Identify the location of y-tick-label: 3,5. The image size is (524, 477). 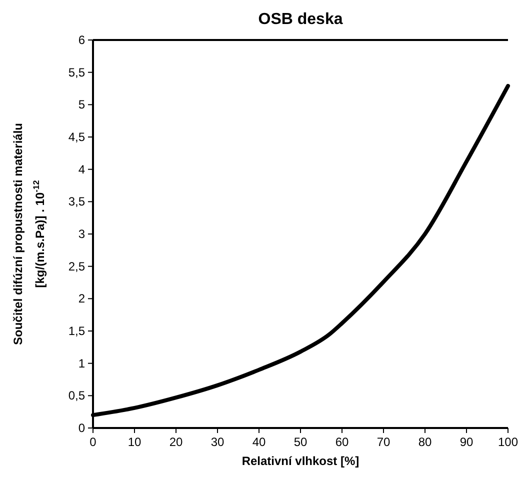
(77, 201).